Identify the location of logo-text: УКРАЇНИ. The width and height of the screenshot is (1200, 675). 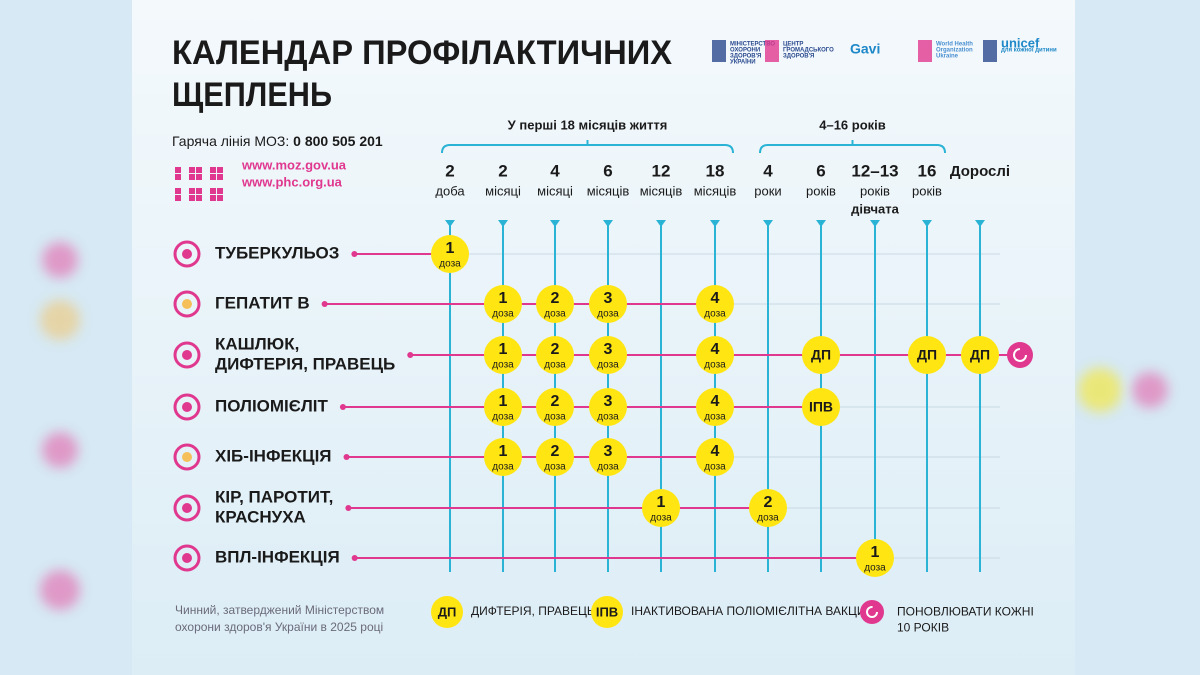
(743, 62).